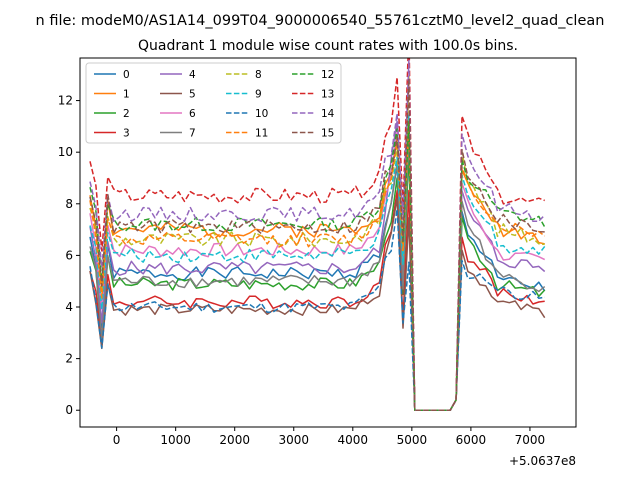  Describe the element at coordinates (65, 101) in the screenshot. I see `y-tick-label: 12` at that location.